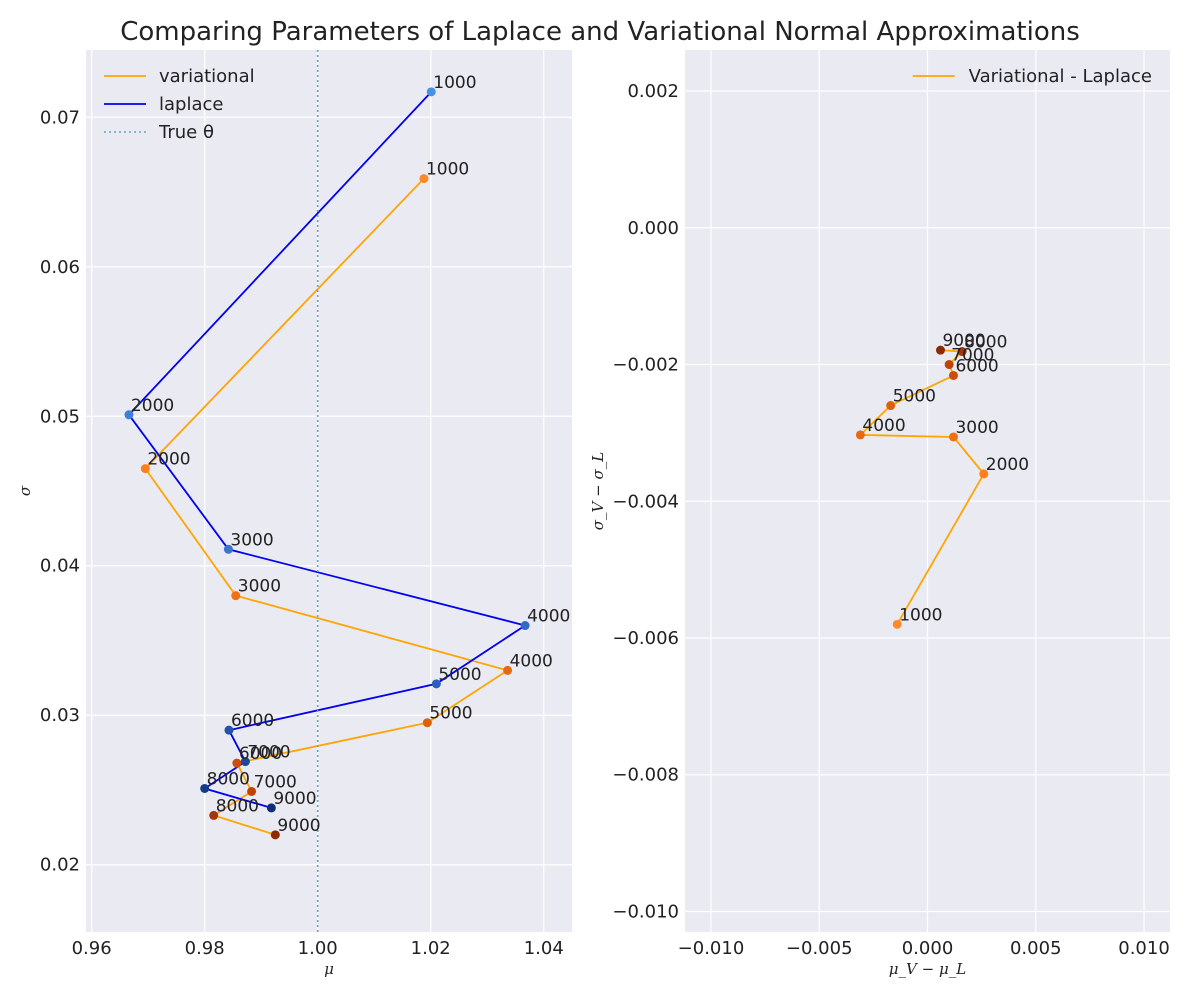 The height and width of the screenshot is (1000, 1200). I want to click on legend-entry: True θ, so click(186, 132).